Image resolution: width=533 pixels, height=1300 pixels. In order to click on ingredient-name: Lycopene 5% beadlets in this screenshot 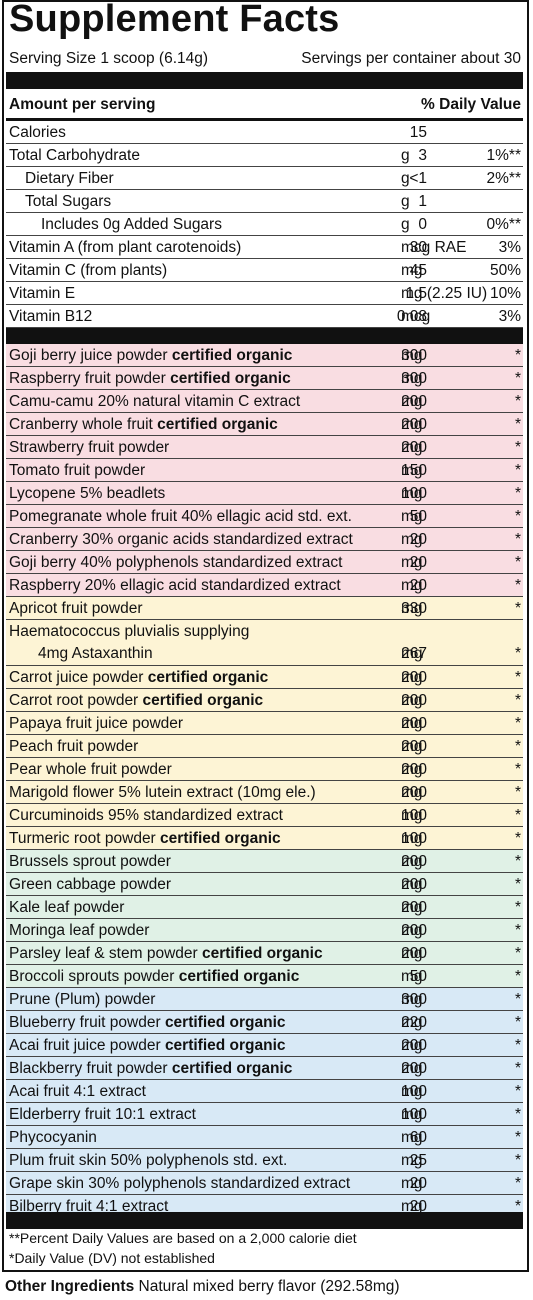, I will do `click(87, 494)`.